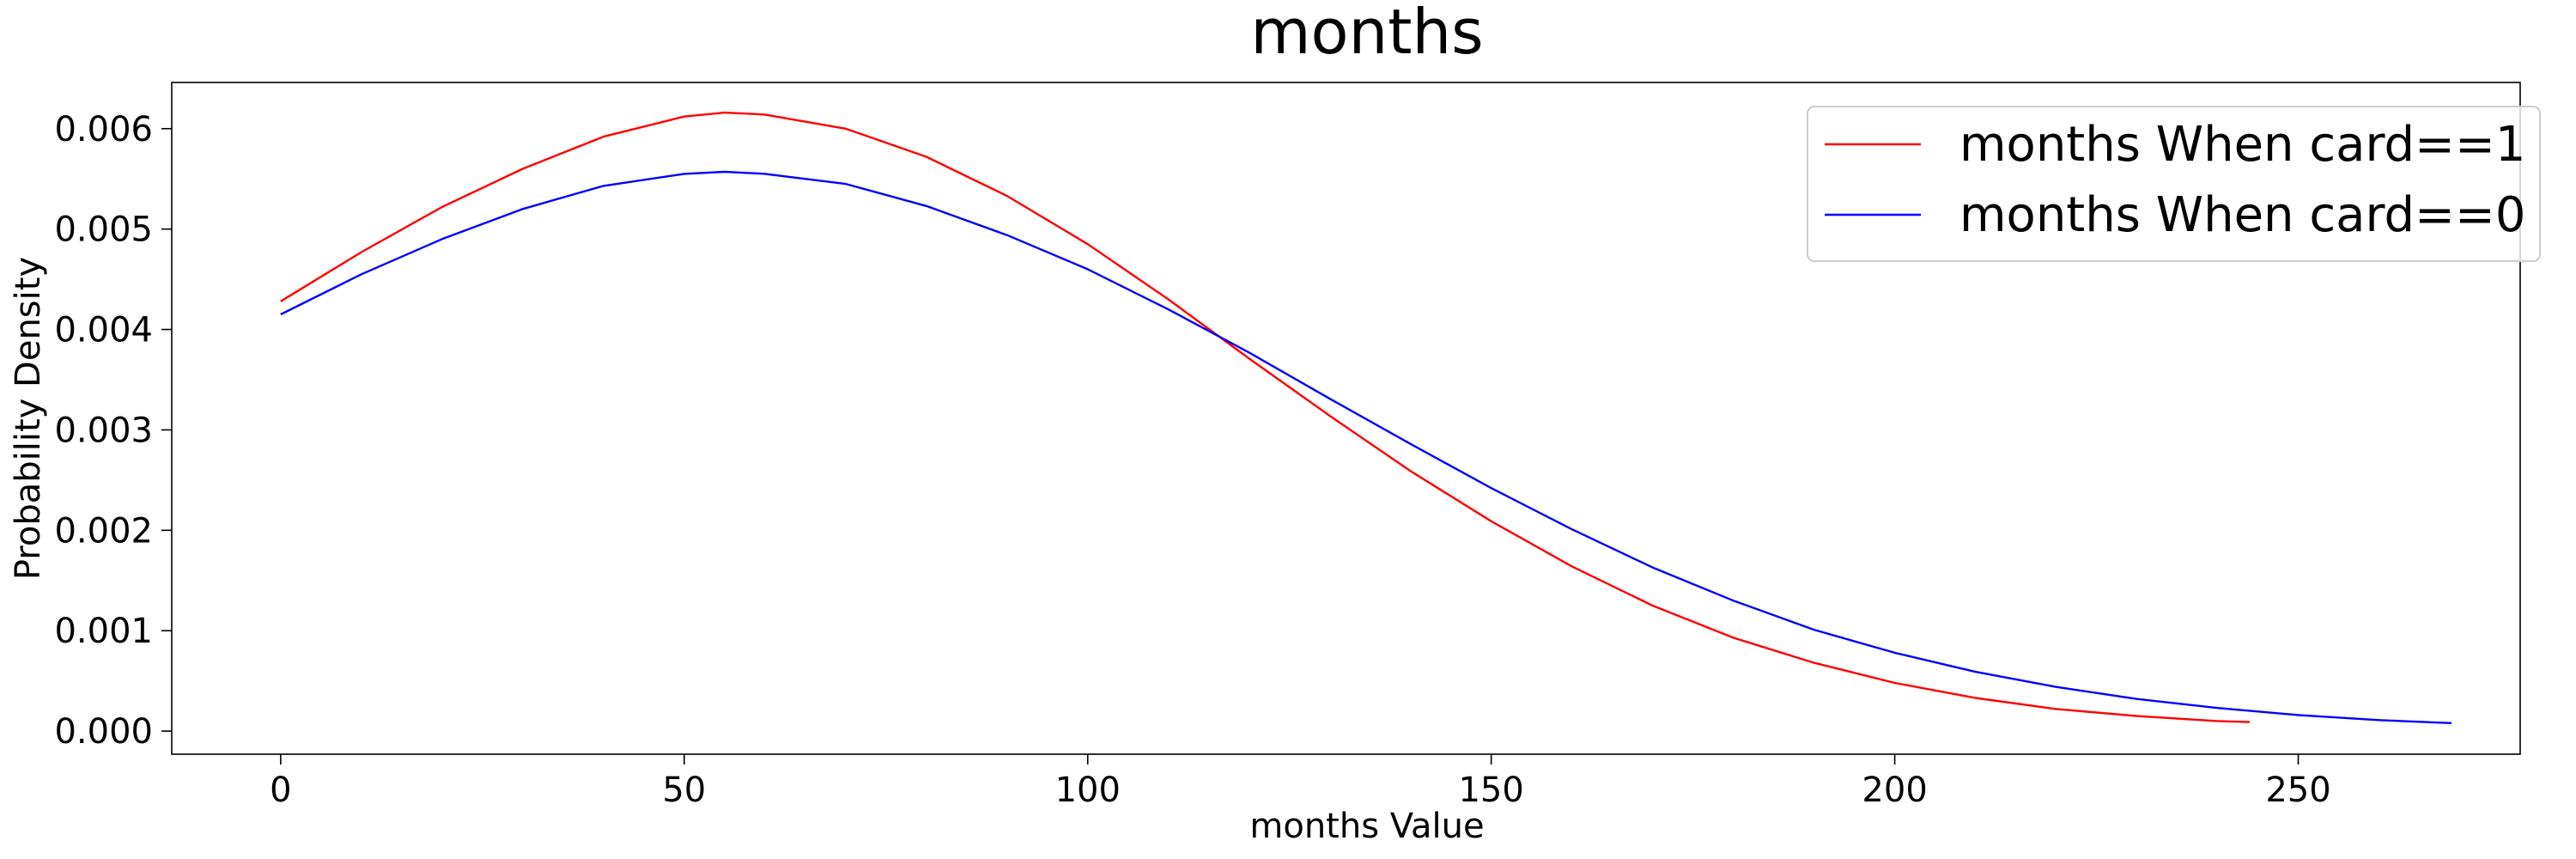 The image size is (2576, 859). I want to click on x-tick-label: 200, so click(1894, 791).